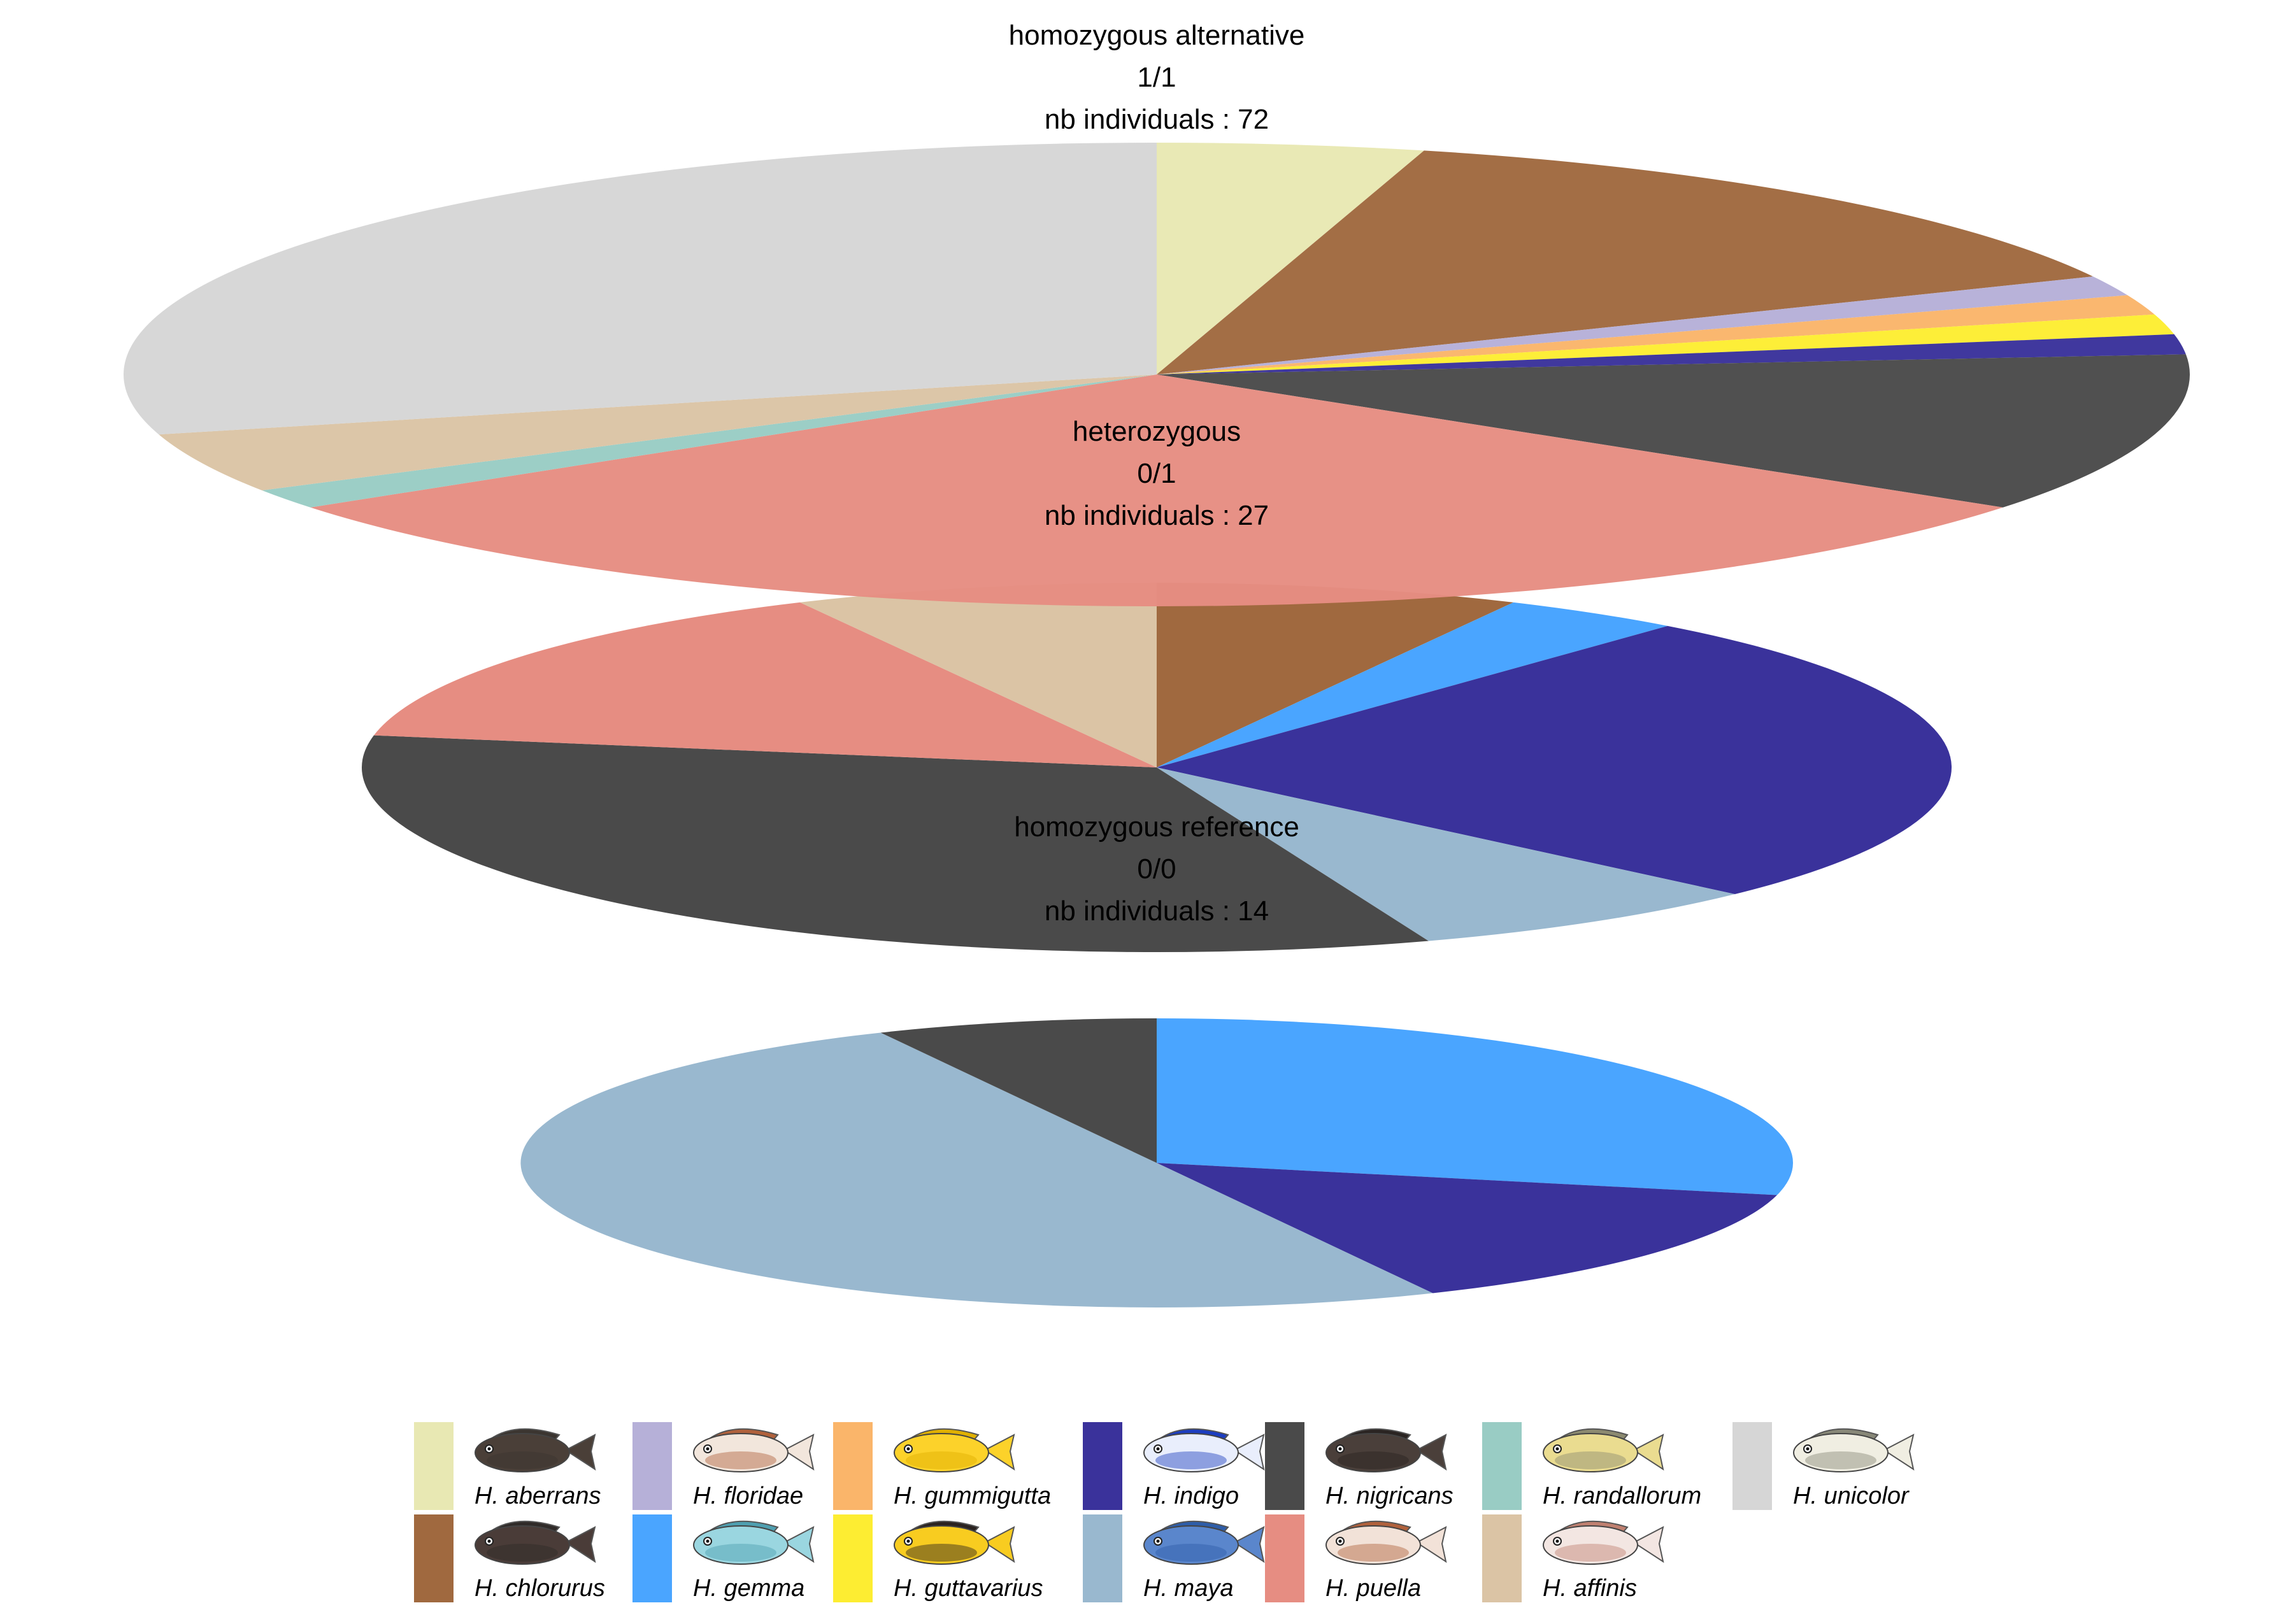 This screenshot has height=1624, width=2293. Describe the element at coordinates (1335, 675) in the screenshot. I see `pie-2-slice-h-chlorurus` at that location.